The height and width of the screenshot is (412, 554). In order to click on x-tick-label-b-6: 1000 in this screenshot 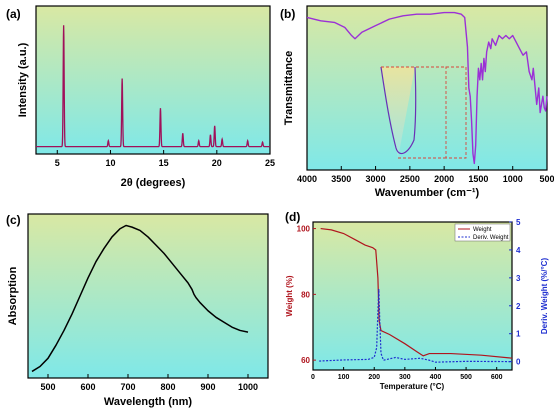, I will do `click(513, 179)`.